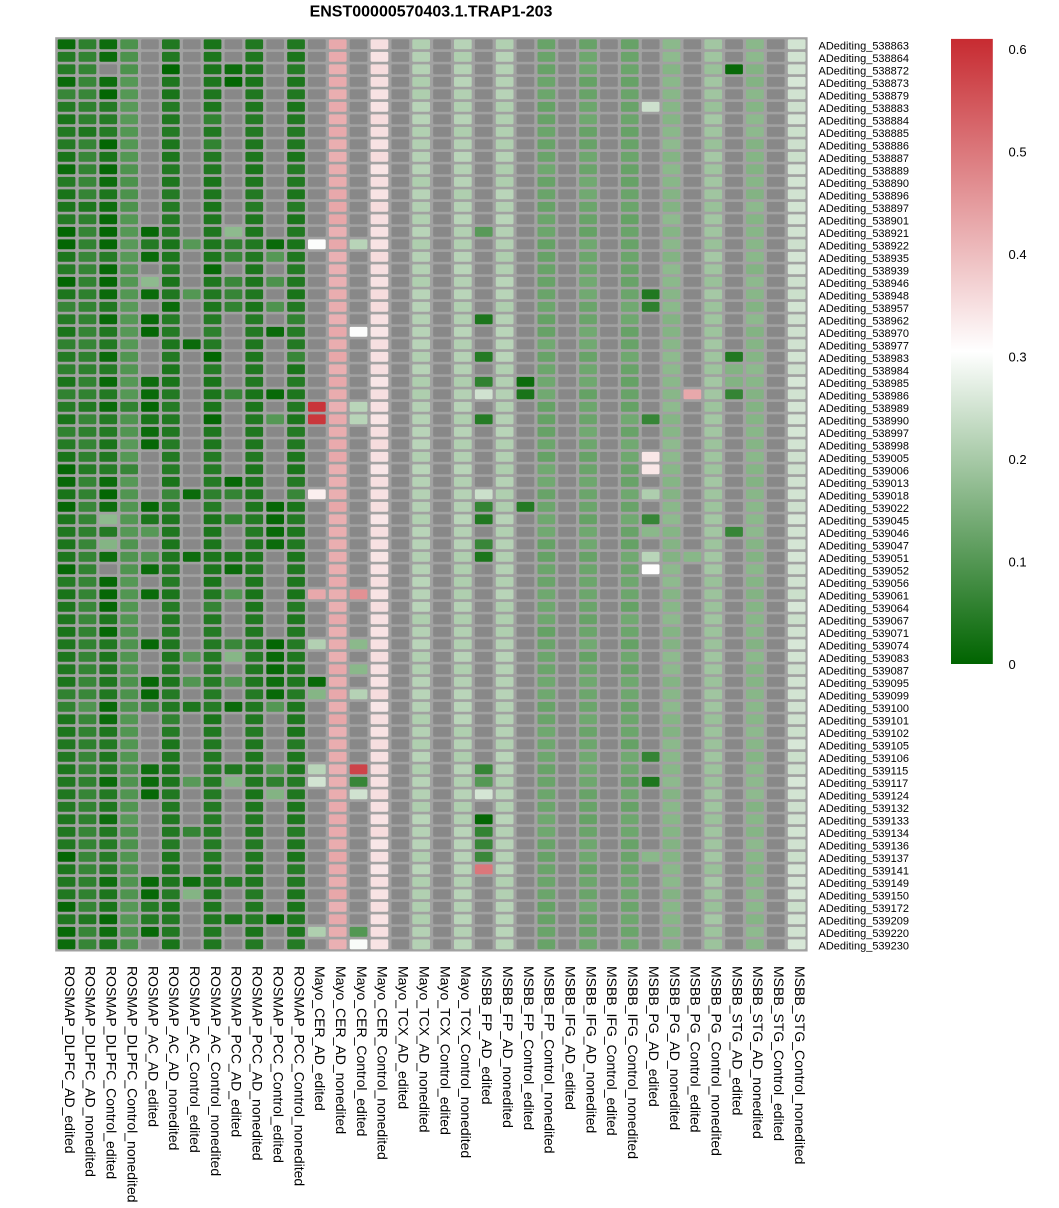 Image resolution: width=1059 pixels, height=1208 pixels. I want to click on svg-text: MSBB_IFG_Control_nonedited, so click(633, 1062).